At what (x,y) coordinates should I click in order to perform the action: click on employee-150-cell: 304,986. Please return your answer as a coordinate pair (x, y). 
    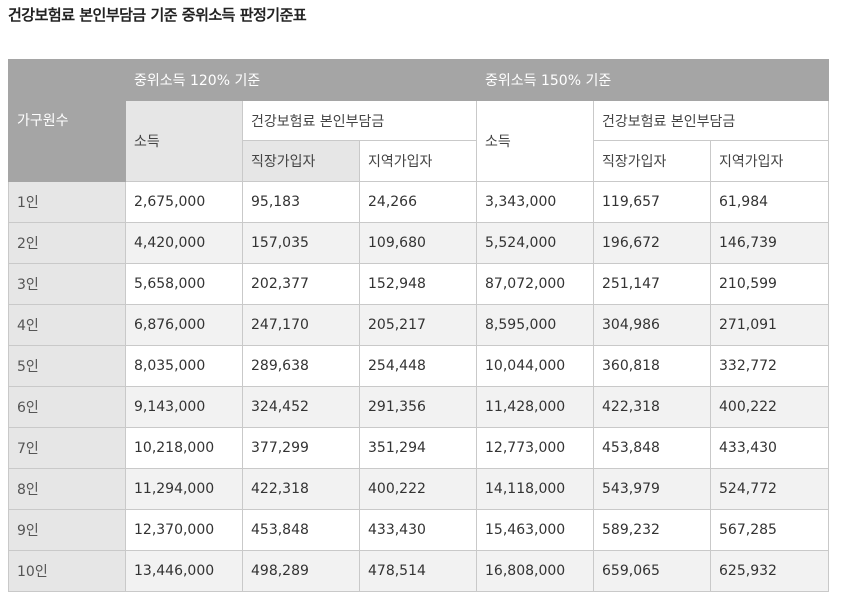
    Looking at the image, I should click on (652, 325).